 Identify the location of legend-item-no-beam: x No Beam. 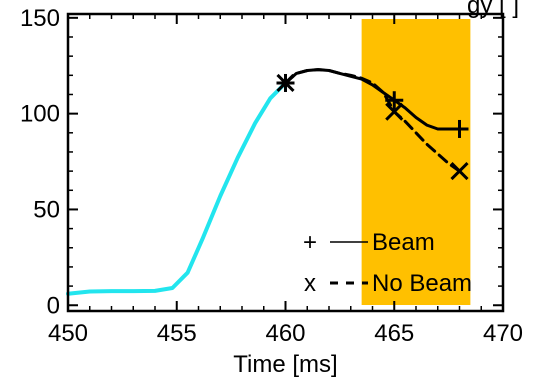
(388, 283).